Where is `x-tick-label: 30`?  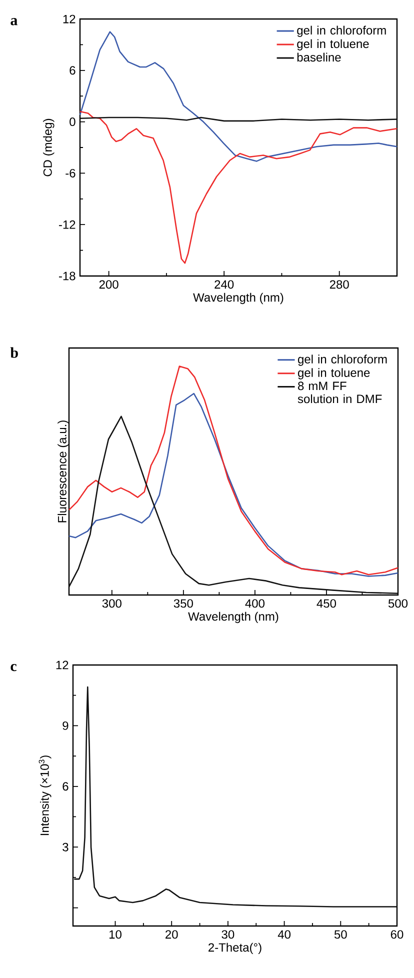 x-tick-label: 30 is located at coordinates (228, 934).